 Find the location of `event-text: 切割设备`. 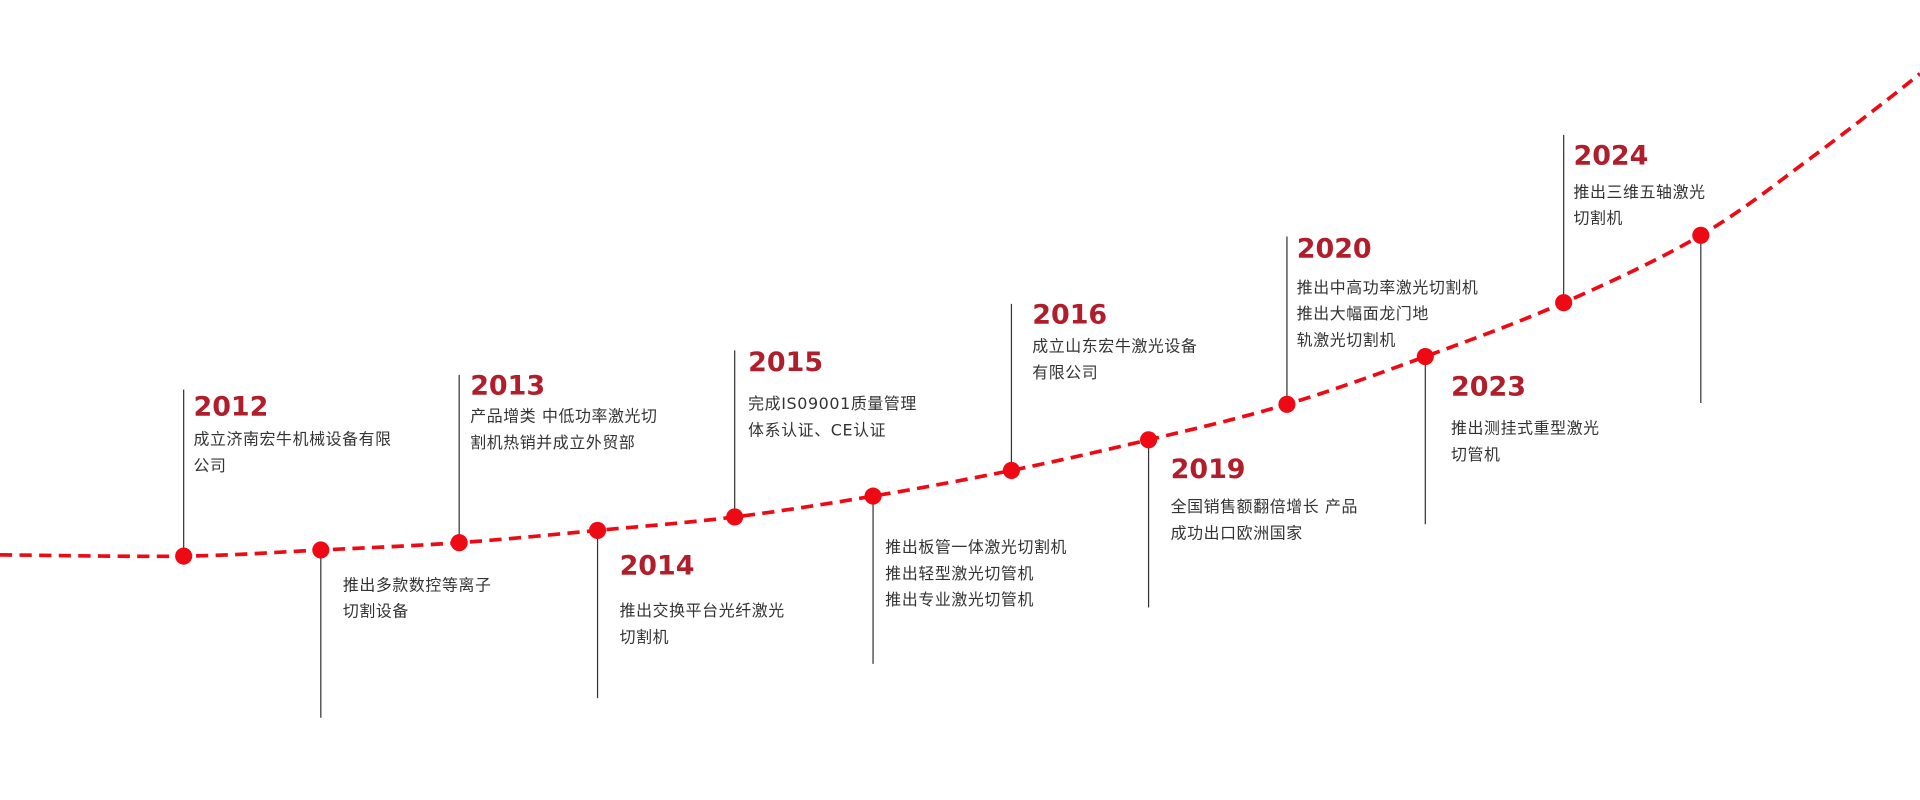

event-text: 切割设备 is located at coordinates (376, 611).